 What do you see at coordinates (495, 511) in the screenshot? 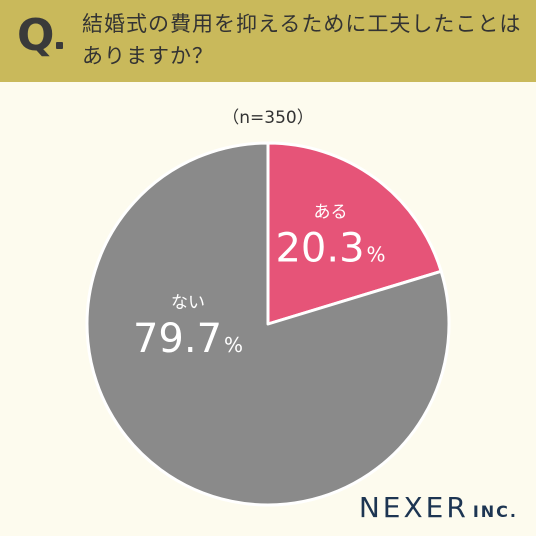
I see `brand-suffix: INC.` at bounding box center [495, 511].